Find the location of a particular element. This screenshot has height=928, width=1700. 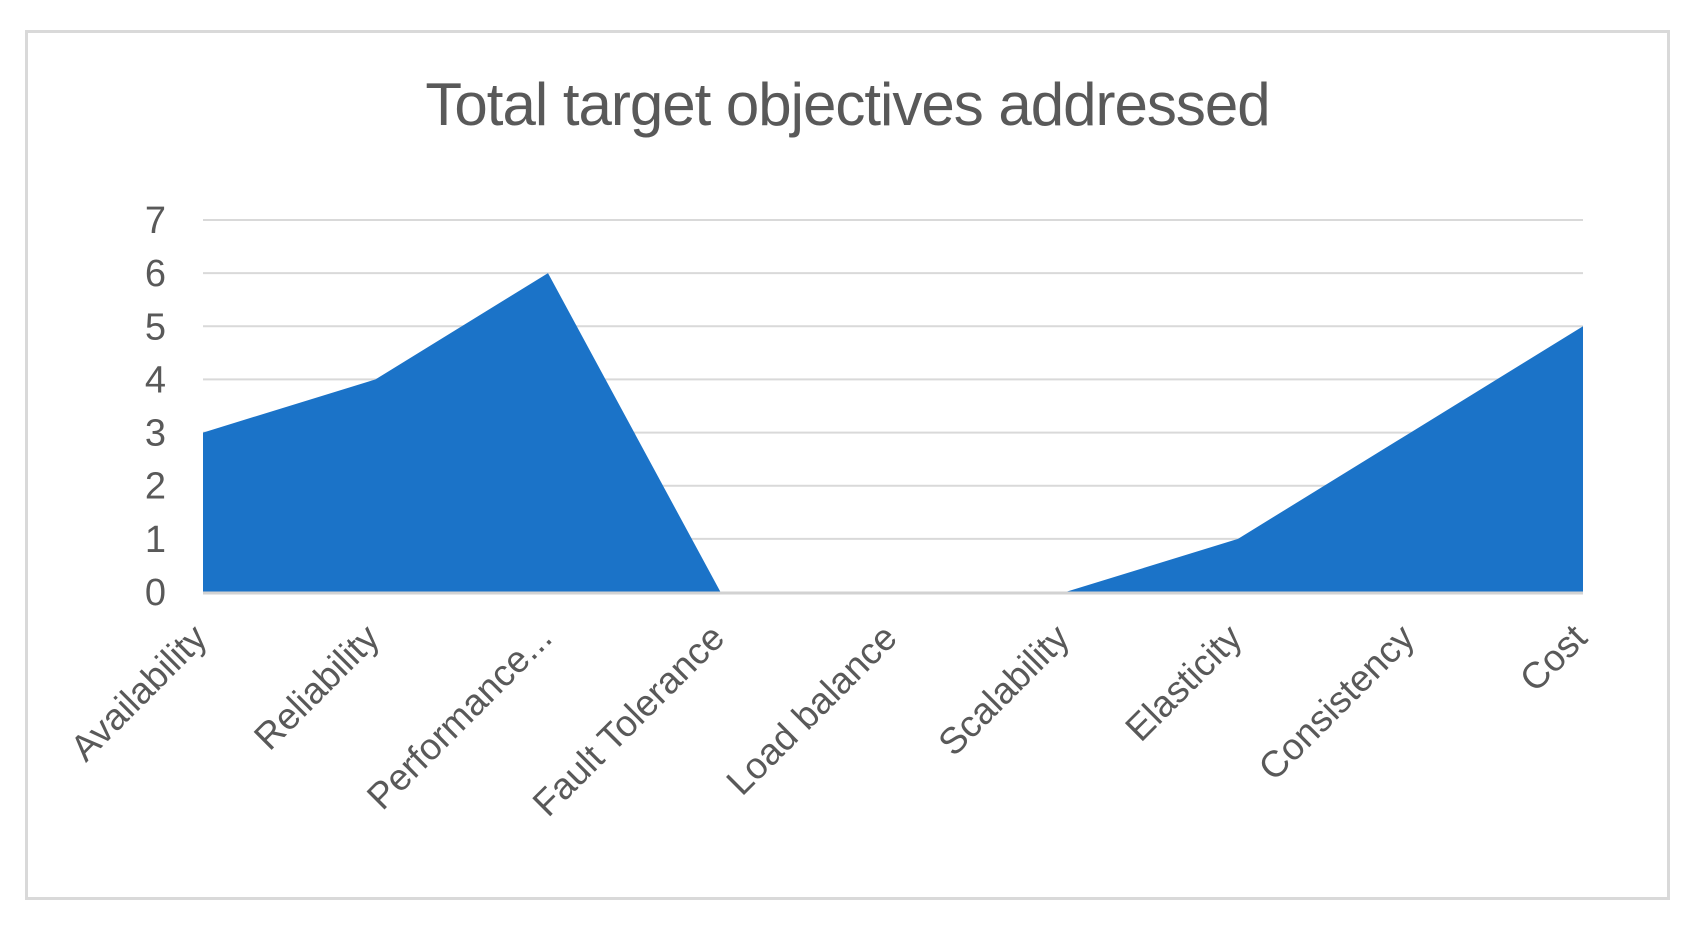

y-axis-tick-label: 1 is located at coordinates (155, 540).